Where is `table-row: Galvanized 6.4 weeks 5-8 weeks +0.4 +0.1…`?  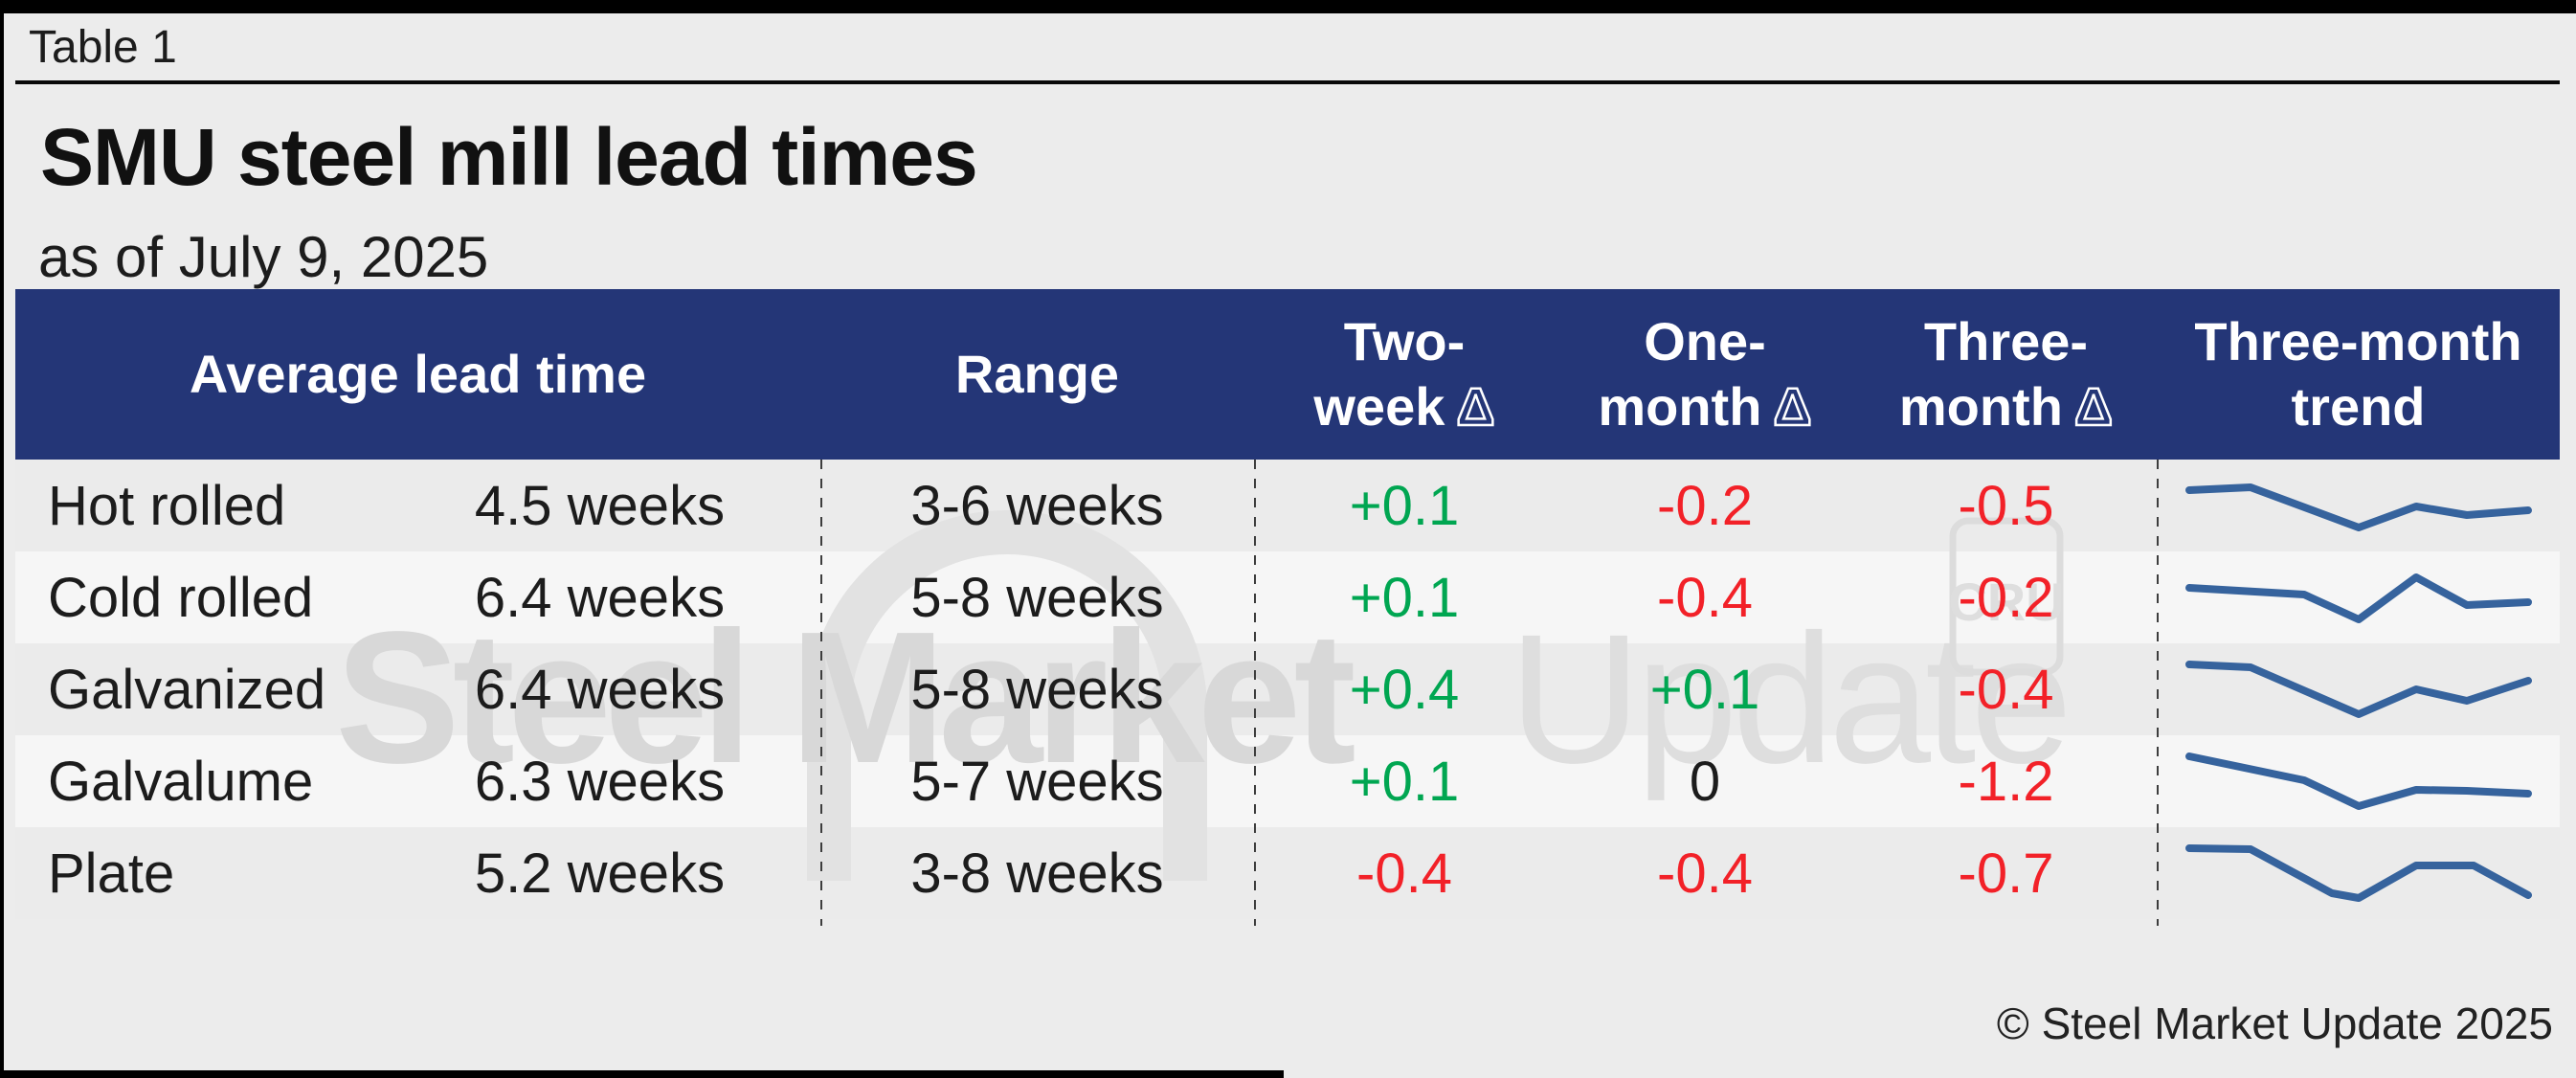
table-row: Galvanized 6.4 weeks 5-8 weeks +0.4 +0.1… is located at coordinates (1288, 689).